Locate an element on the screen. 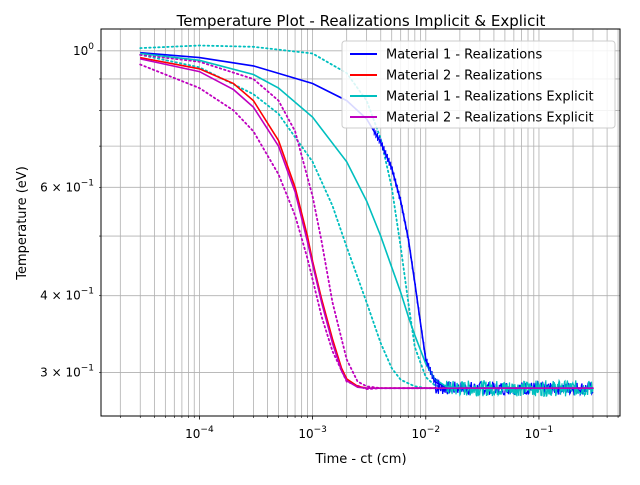 The height and width of the screenshot is (485, 640). x-tick-label: 10⁻⁴ is located at coordinates (199, 433).